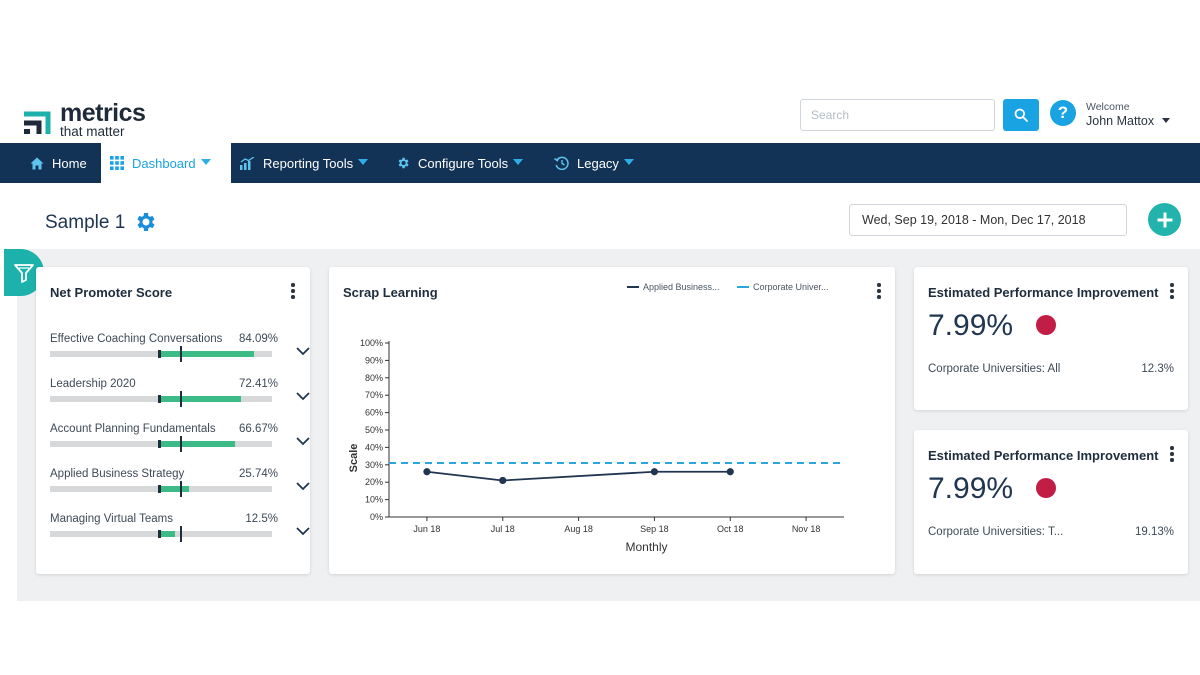  What do you see at coordinates (371, 343) in the screenshot?
I see `y-tick-label: 100%` at bounding box center [371, 343].